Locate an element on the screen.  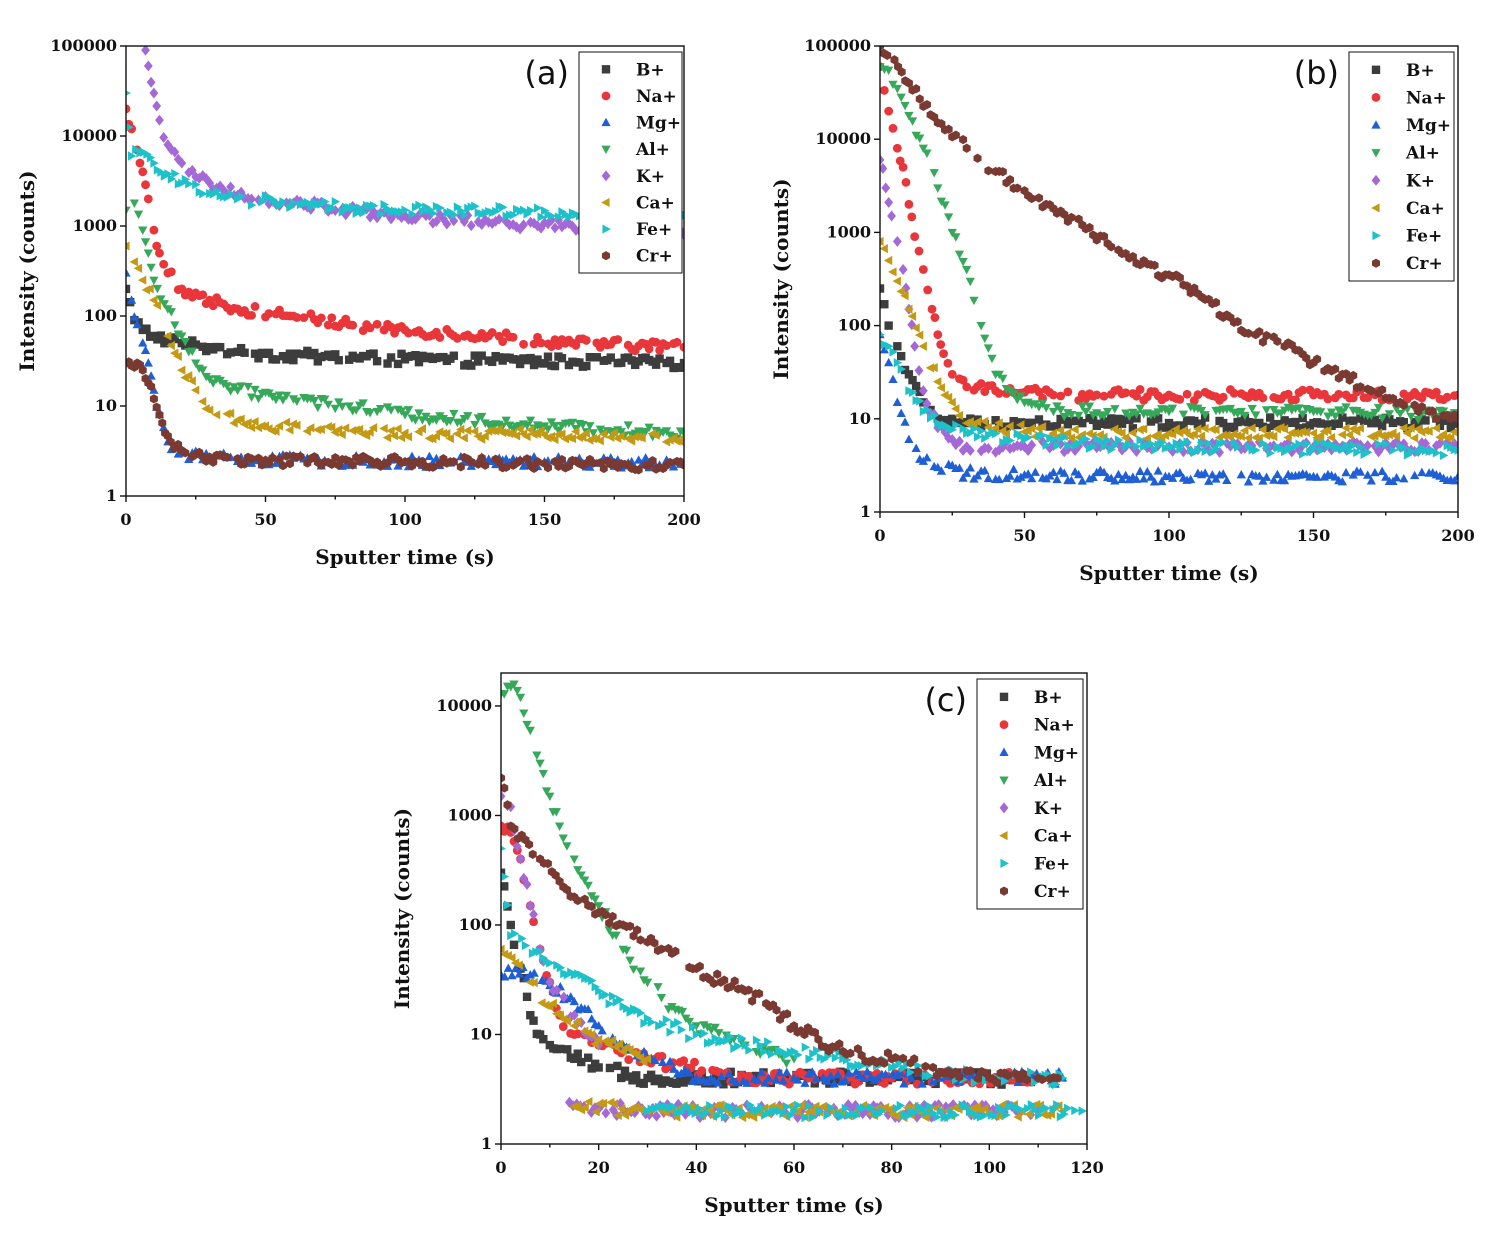
legend-label: Cr+ is located at coordinates (654, 257).